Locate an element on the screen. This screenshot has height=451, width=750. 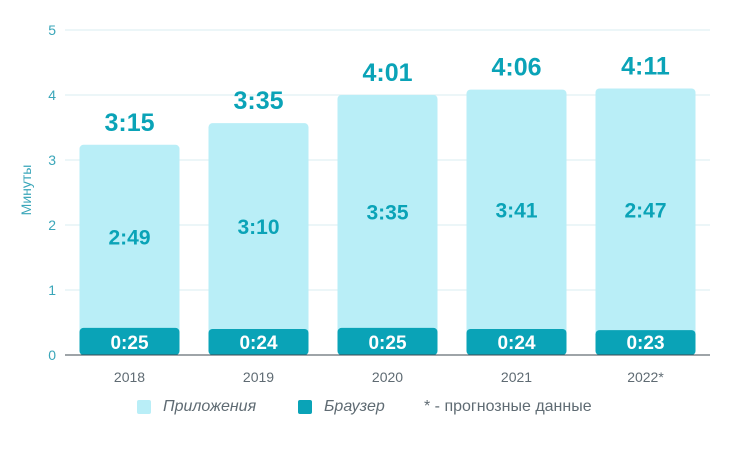
data-label-total: 3:15 is located at coordinates (129, 123).